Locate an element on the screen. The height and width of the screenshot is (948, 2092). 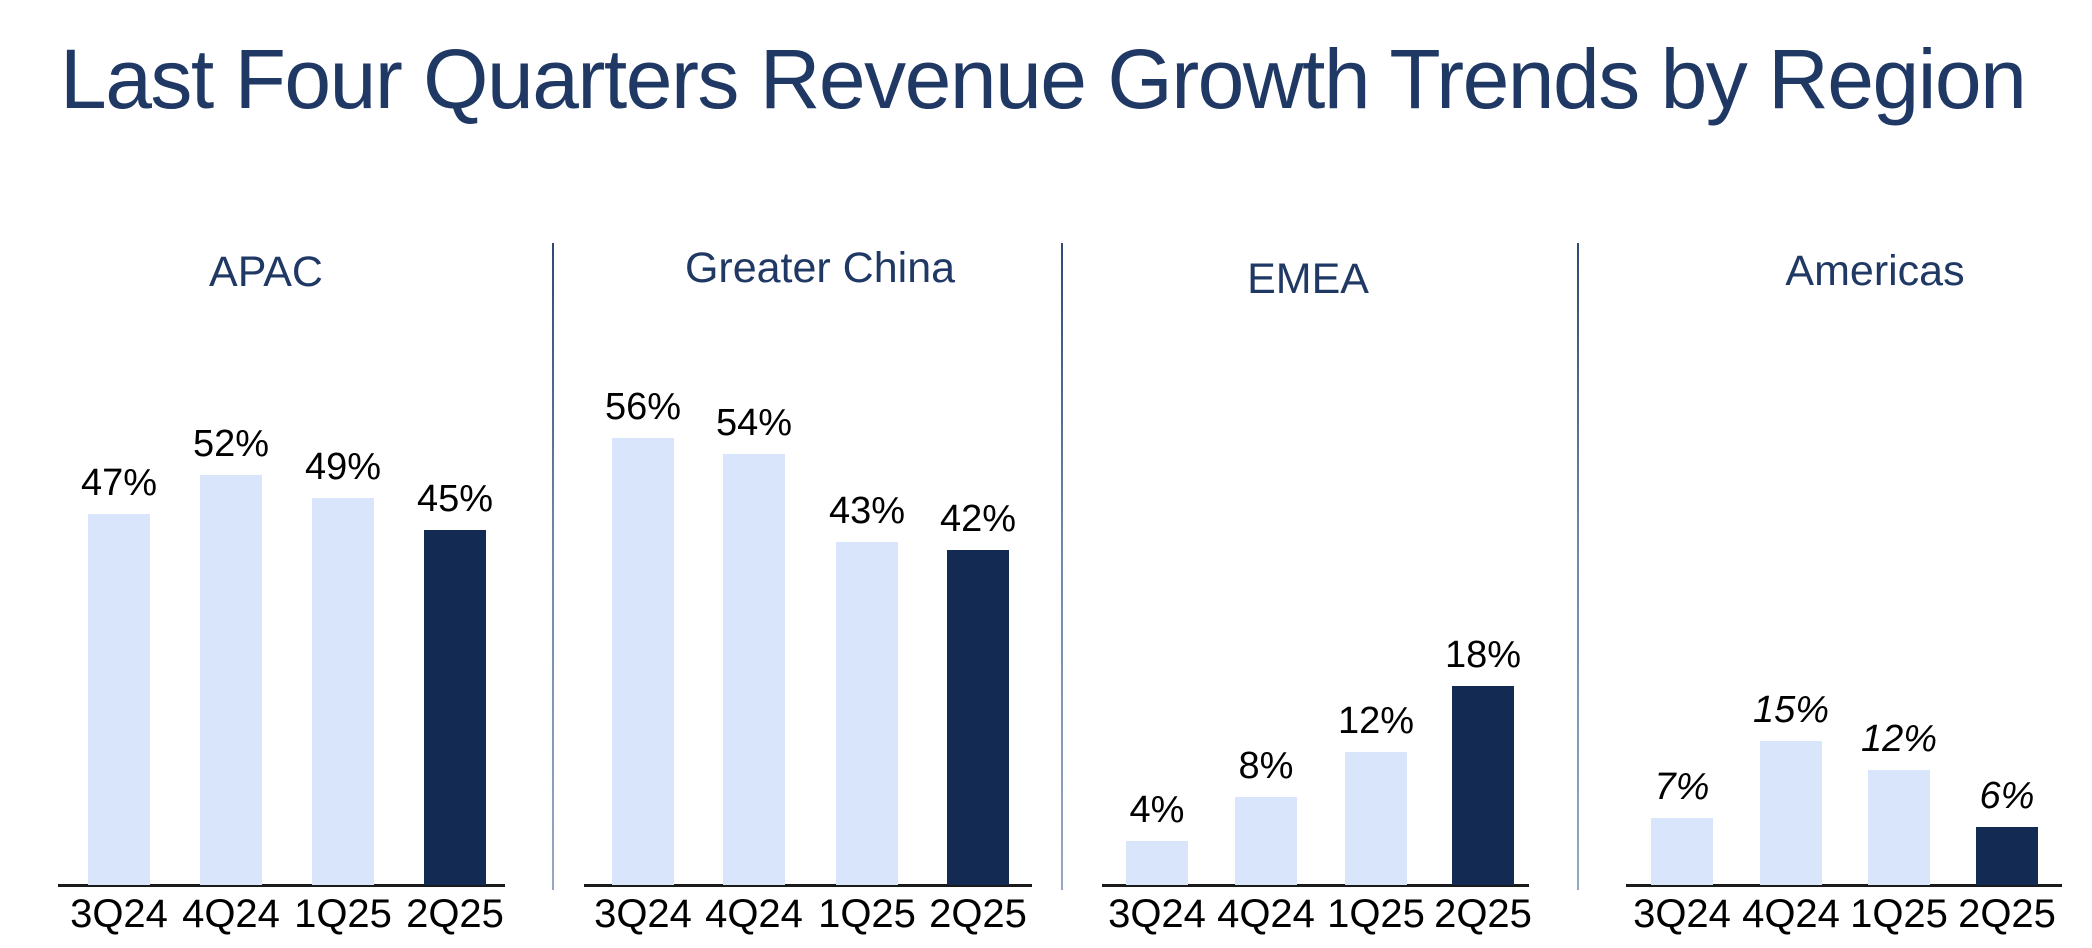
axis-category-label-apac-4q24: 4Q24 is located at coordinates (231, 914).